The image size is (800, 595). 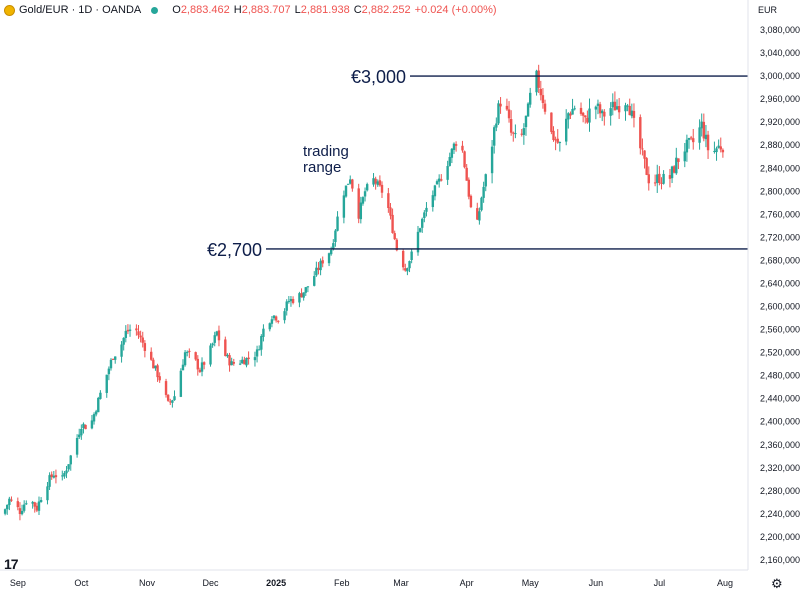 I want to click on currency-selector: EUR, so click(x=768, y=10).